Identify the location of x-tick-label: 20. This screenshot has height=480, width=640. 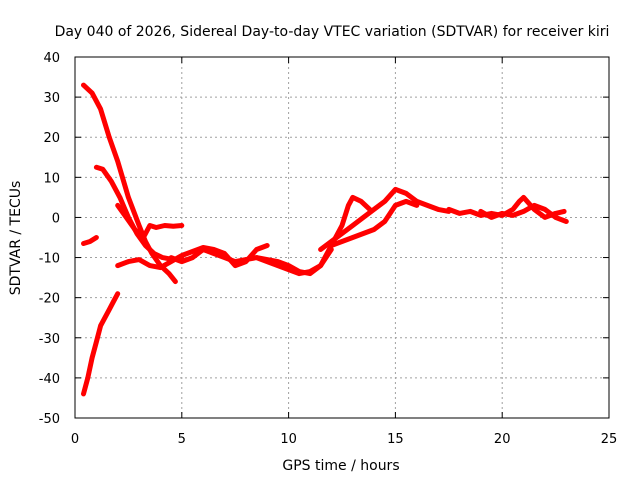
(502, 439).